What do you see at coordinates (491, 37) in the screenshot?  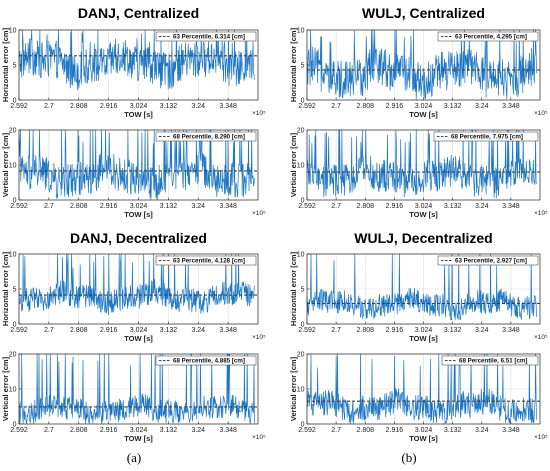 I see `legend-label: 63 Percentile, 4.295 [cm]` at bounding box center [491, 37].